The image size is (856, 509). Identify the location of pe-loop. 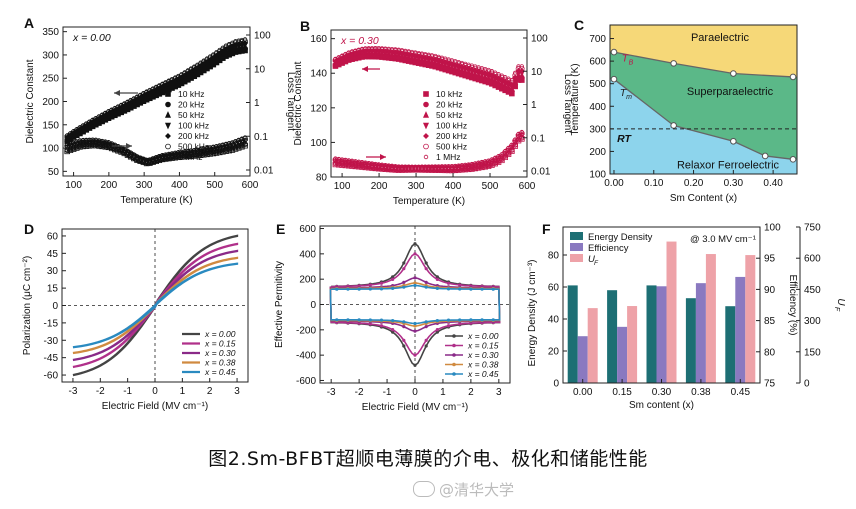
(155, 305).